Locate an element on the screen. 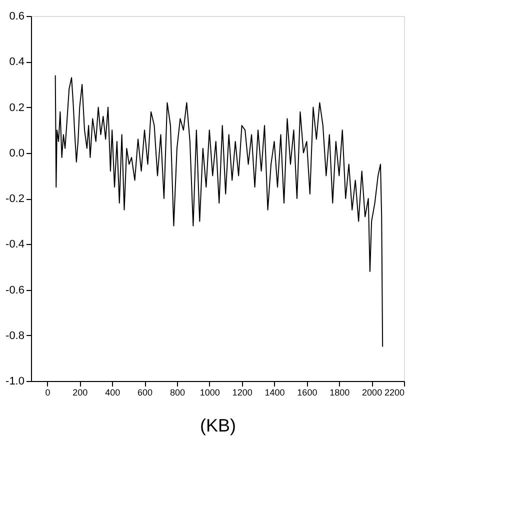 This screenshot has height=525, width=509. x-axis-title: (KB) is located at coordinates (218, 426).